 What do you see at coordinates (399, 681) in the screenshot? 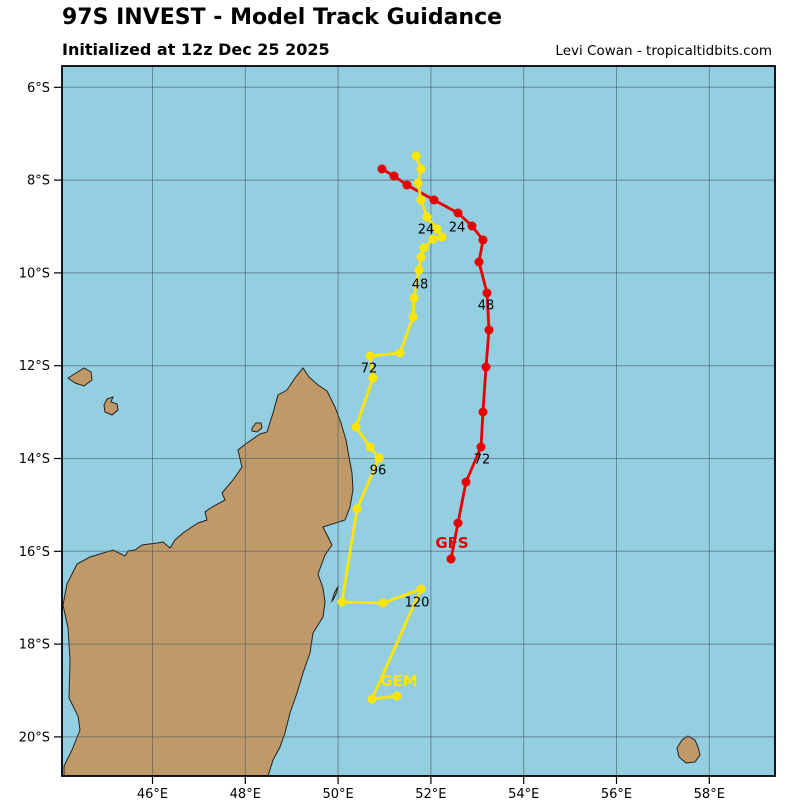
I see `model-name-label-gem: GEM` at bounding box center [399, 681].